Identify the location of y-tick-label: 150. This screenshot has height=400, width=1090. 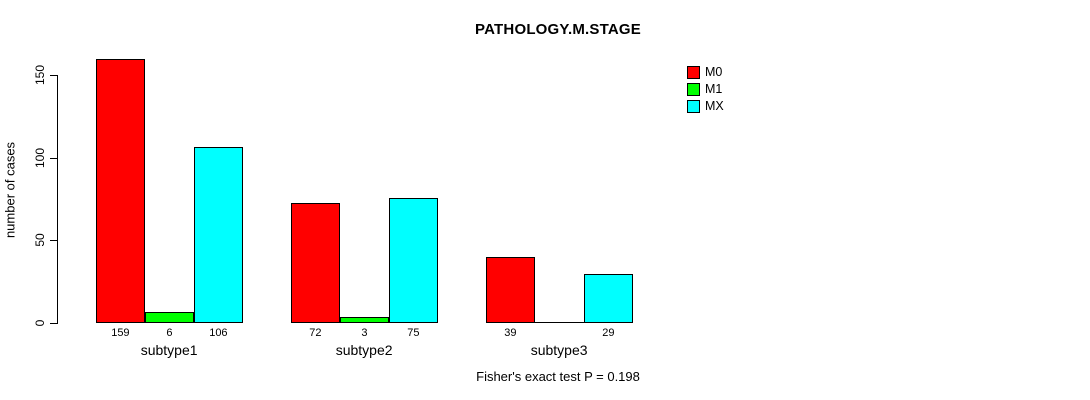
(40, 75).